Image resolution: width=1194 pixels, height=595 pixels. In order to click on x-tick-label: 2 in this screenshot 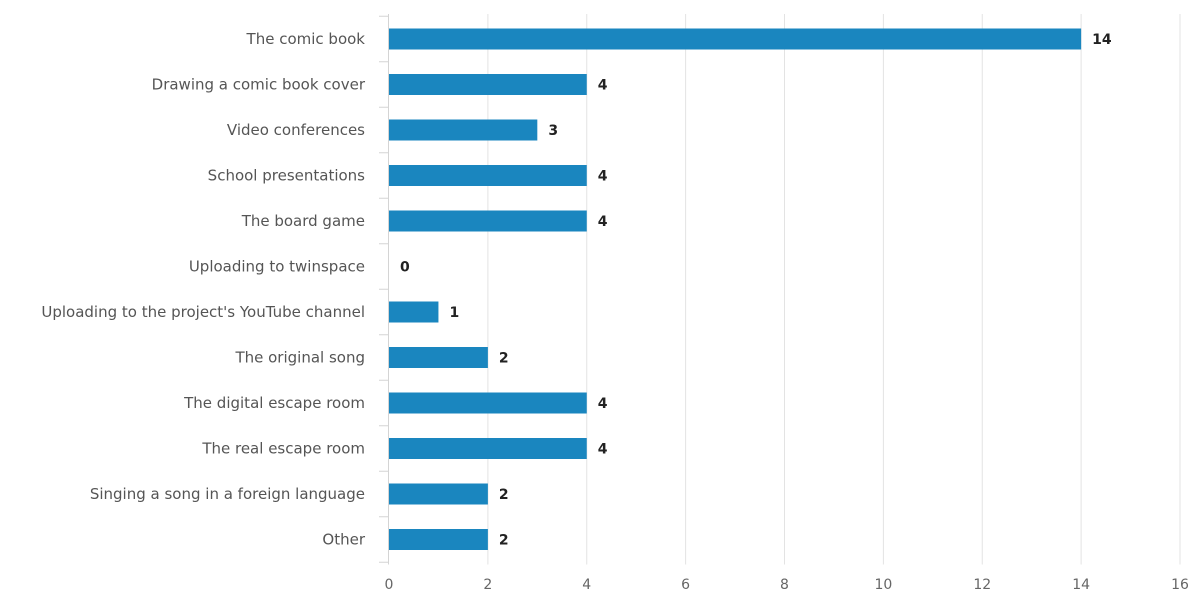, I will do `click(487, 585)`.